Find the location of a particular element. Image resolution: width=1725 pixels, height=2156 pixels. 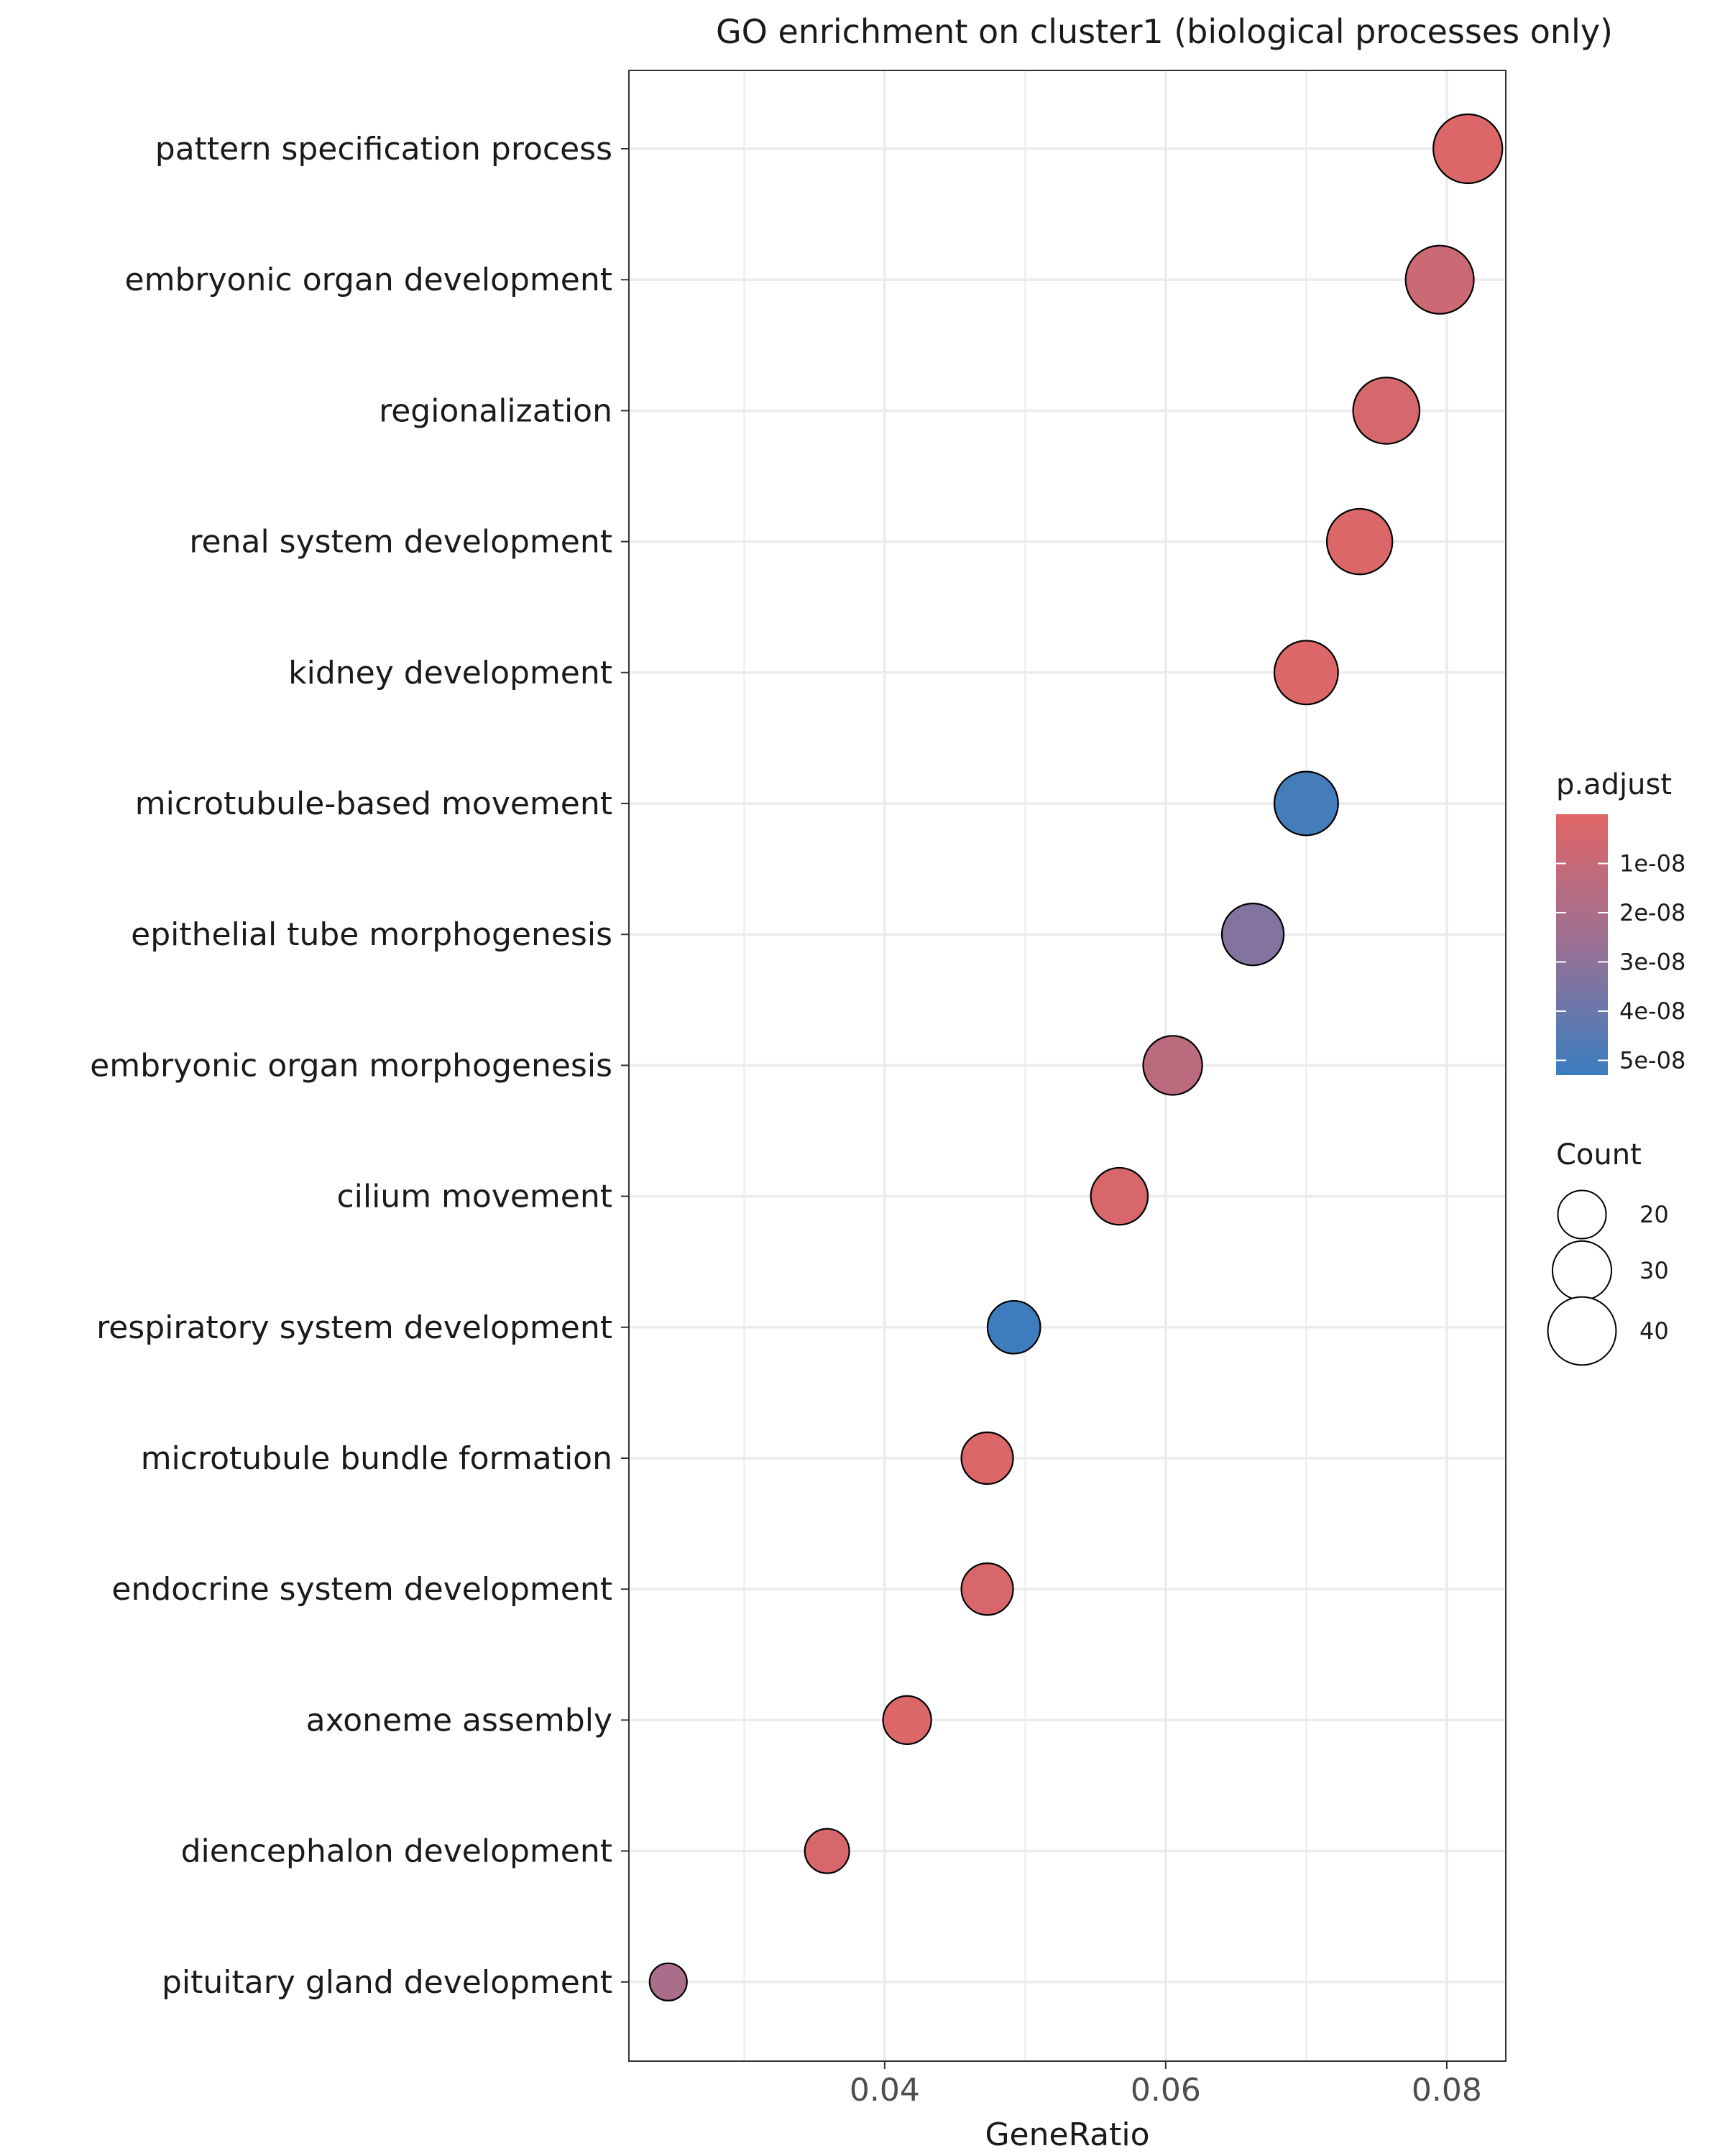

size-legend-label: 30 is located at coordinates (1654, 1270).